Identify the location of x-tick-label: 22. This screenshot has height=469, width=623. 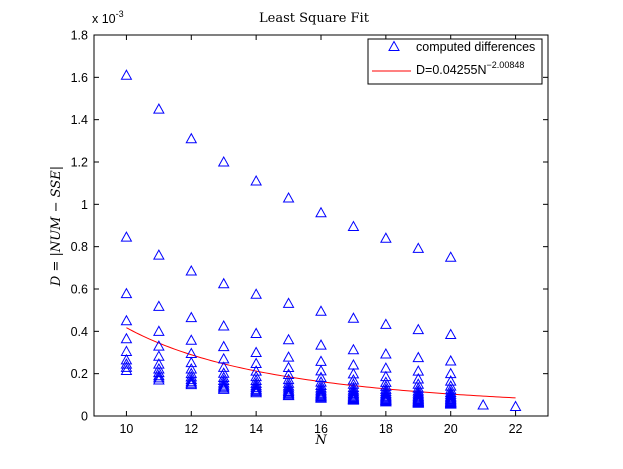
(516, 429).